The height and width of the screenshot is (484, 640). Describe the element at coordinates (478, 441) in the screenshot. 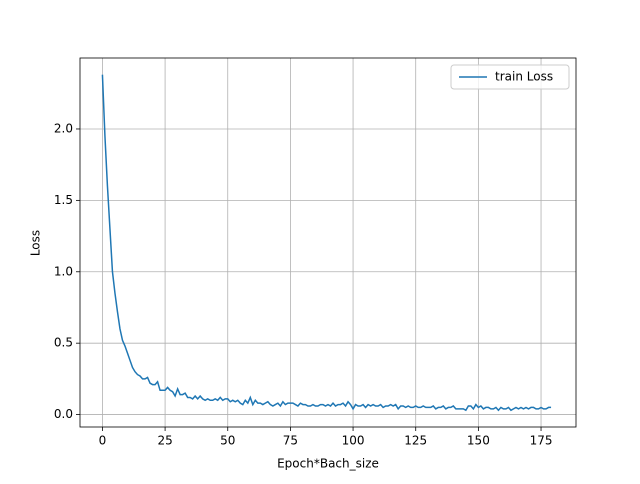

I see `x-tick-label: 150` at that location.